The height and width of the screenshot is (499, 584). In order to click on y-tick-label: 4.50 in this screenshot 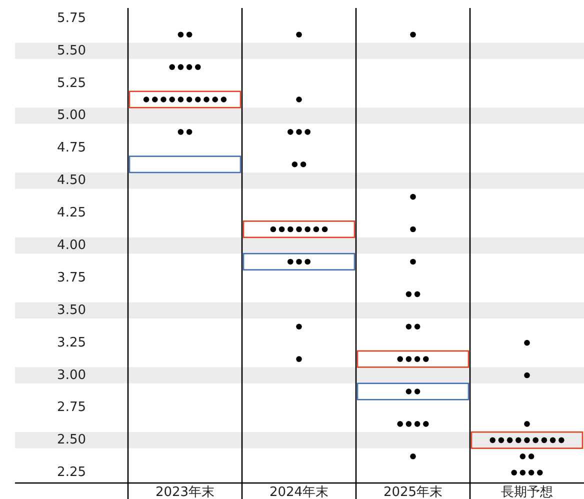, I will do `click(71, 180)`.